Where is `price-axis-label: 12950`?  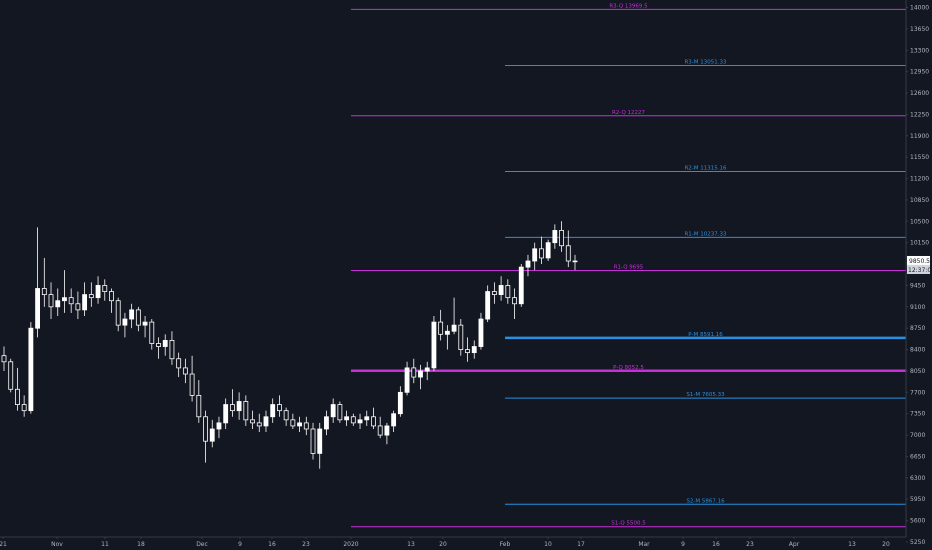 price-axis-label: 12950 is located at coordinates (919, 72).